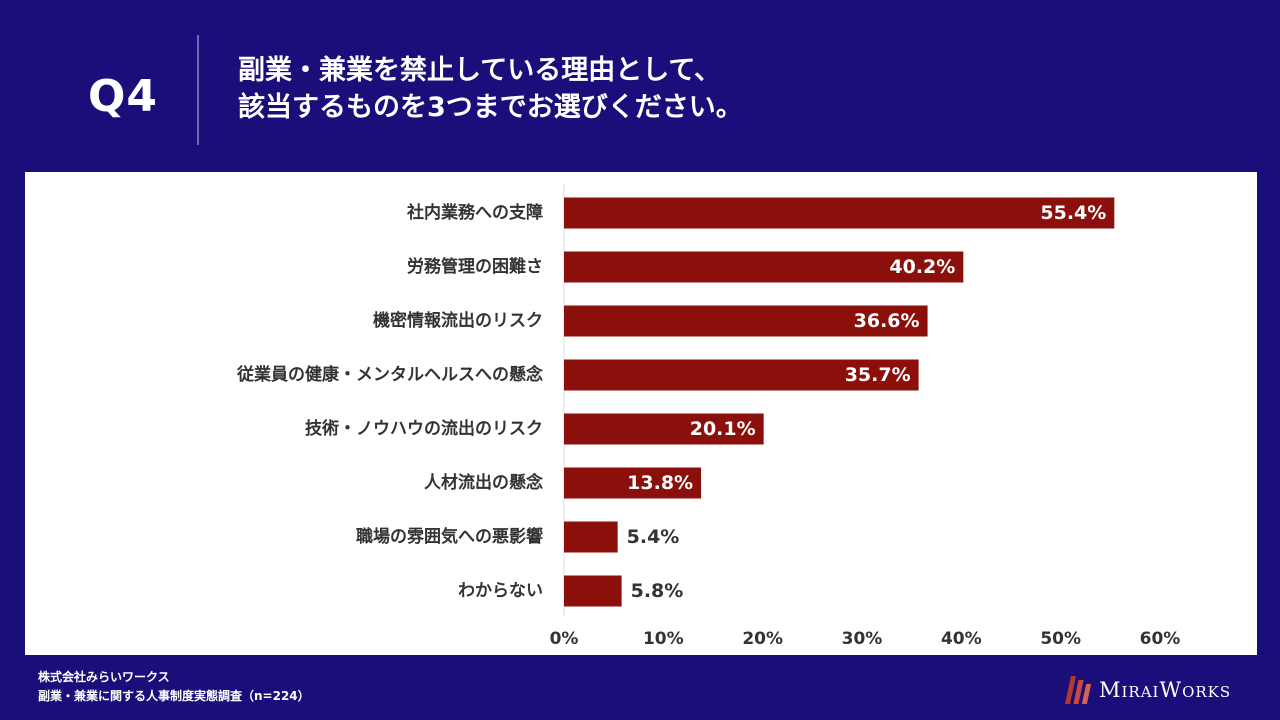 The width and height of the screenshot is (1280, 720). What do you see at coordinates (483, 482) in the screenshot?
I see `category-label: 人材流出の懸念` at bounding box center [483, 482].